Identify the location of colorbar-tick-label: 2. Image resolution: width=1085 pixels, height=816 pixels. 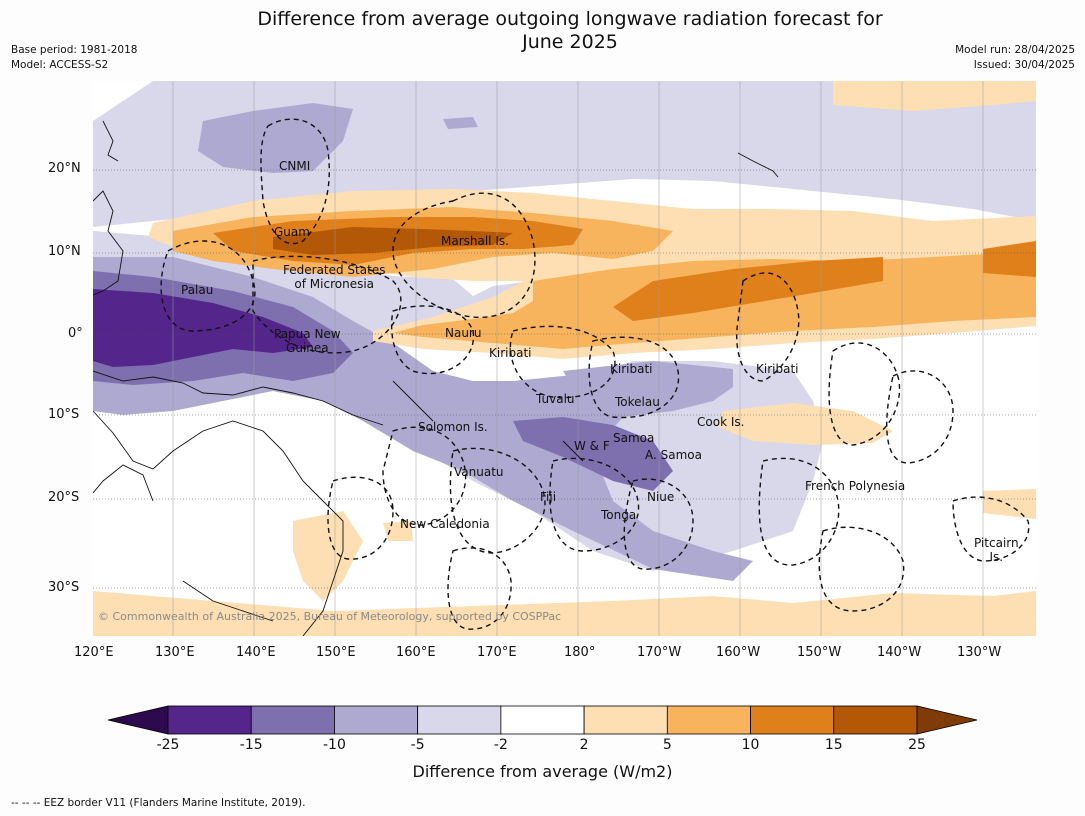
(584, 745).